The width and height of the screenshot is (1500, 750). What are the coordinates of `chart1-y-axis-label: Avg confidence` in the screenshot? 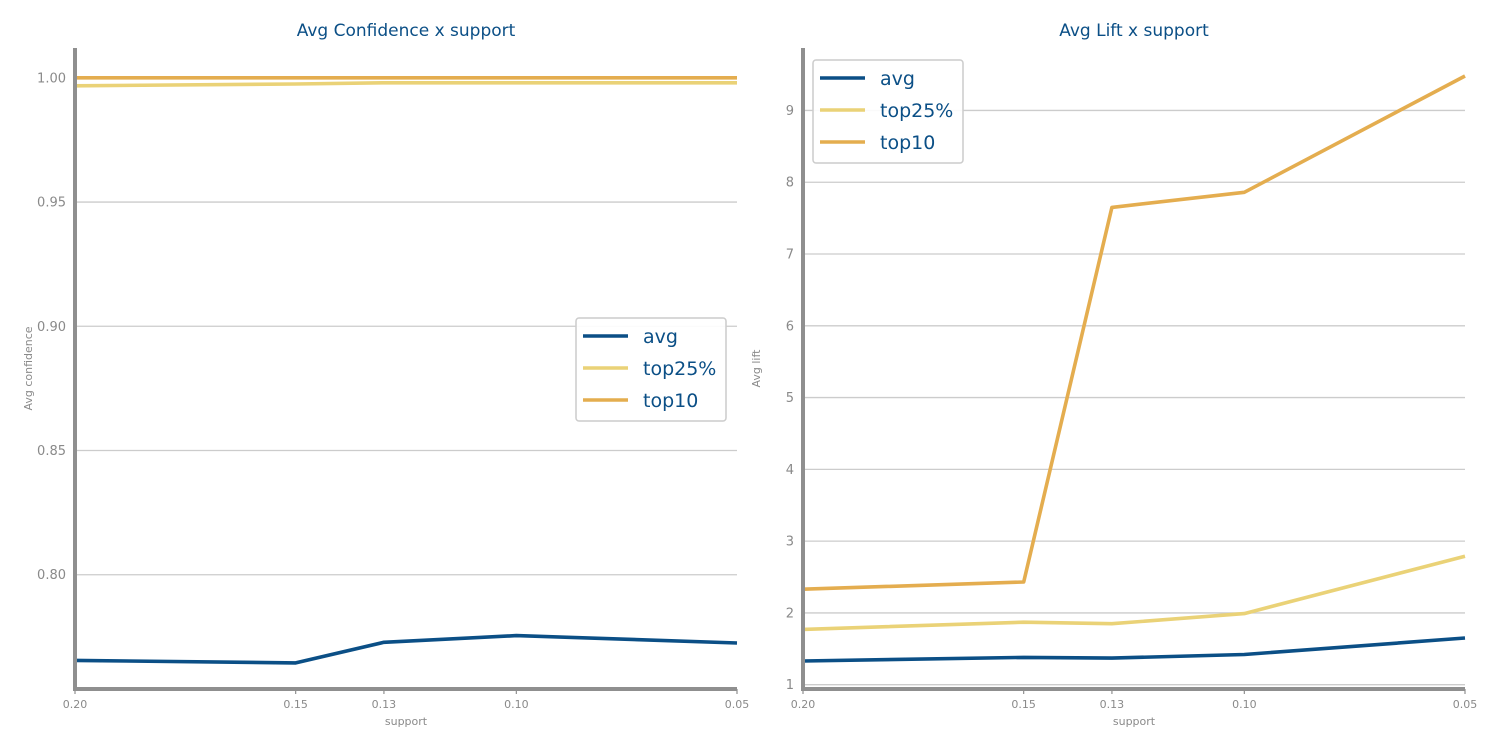 It's located at (28, 368).